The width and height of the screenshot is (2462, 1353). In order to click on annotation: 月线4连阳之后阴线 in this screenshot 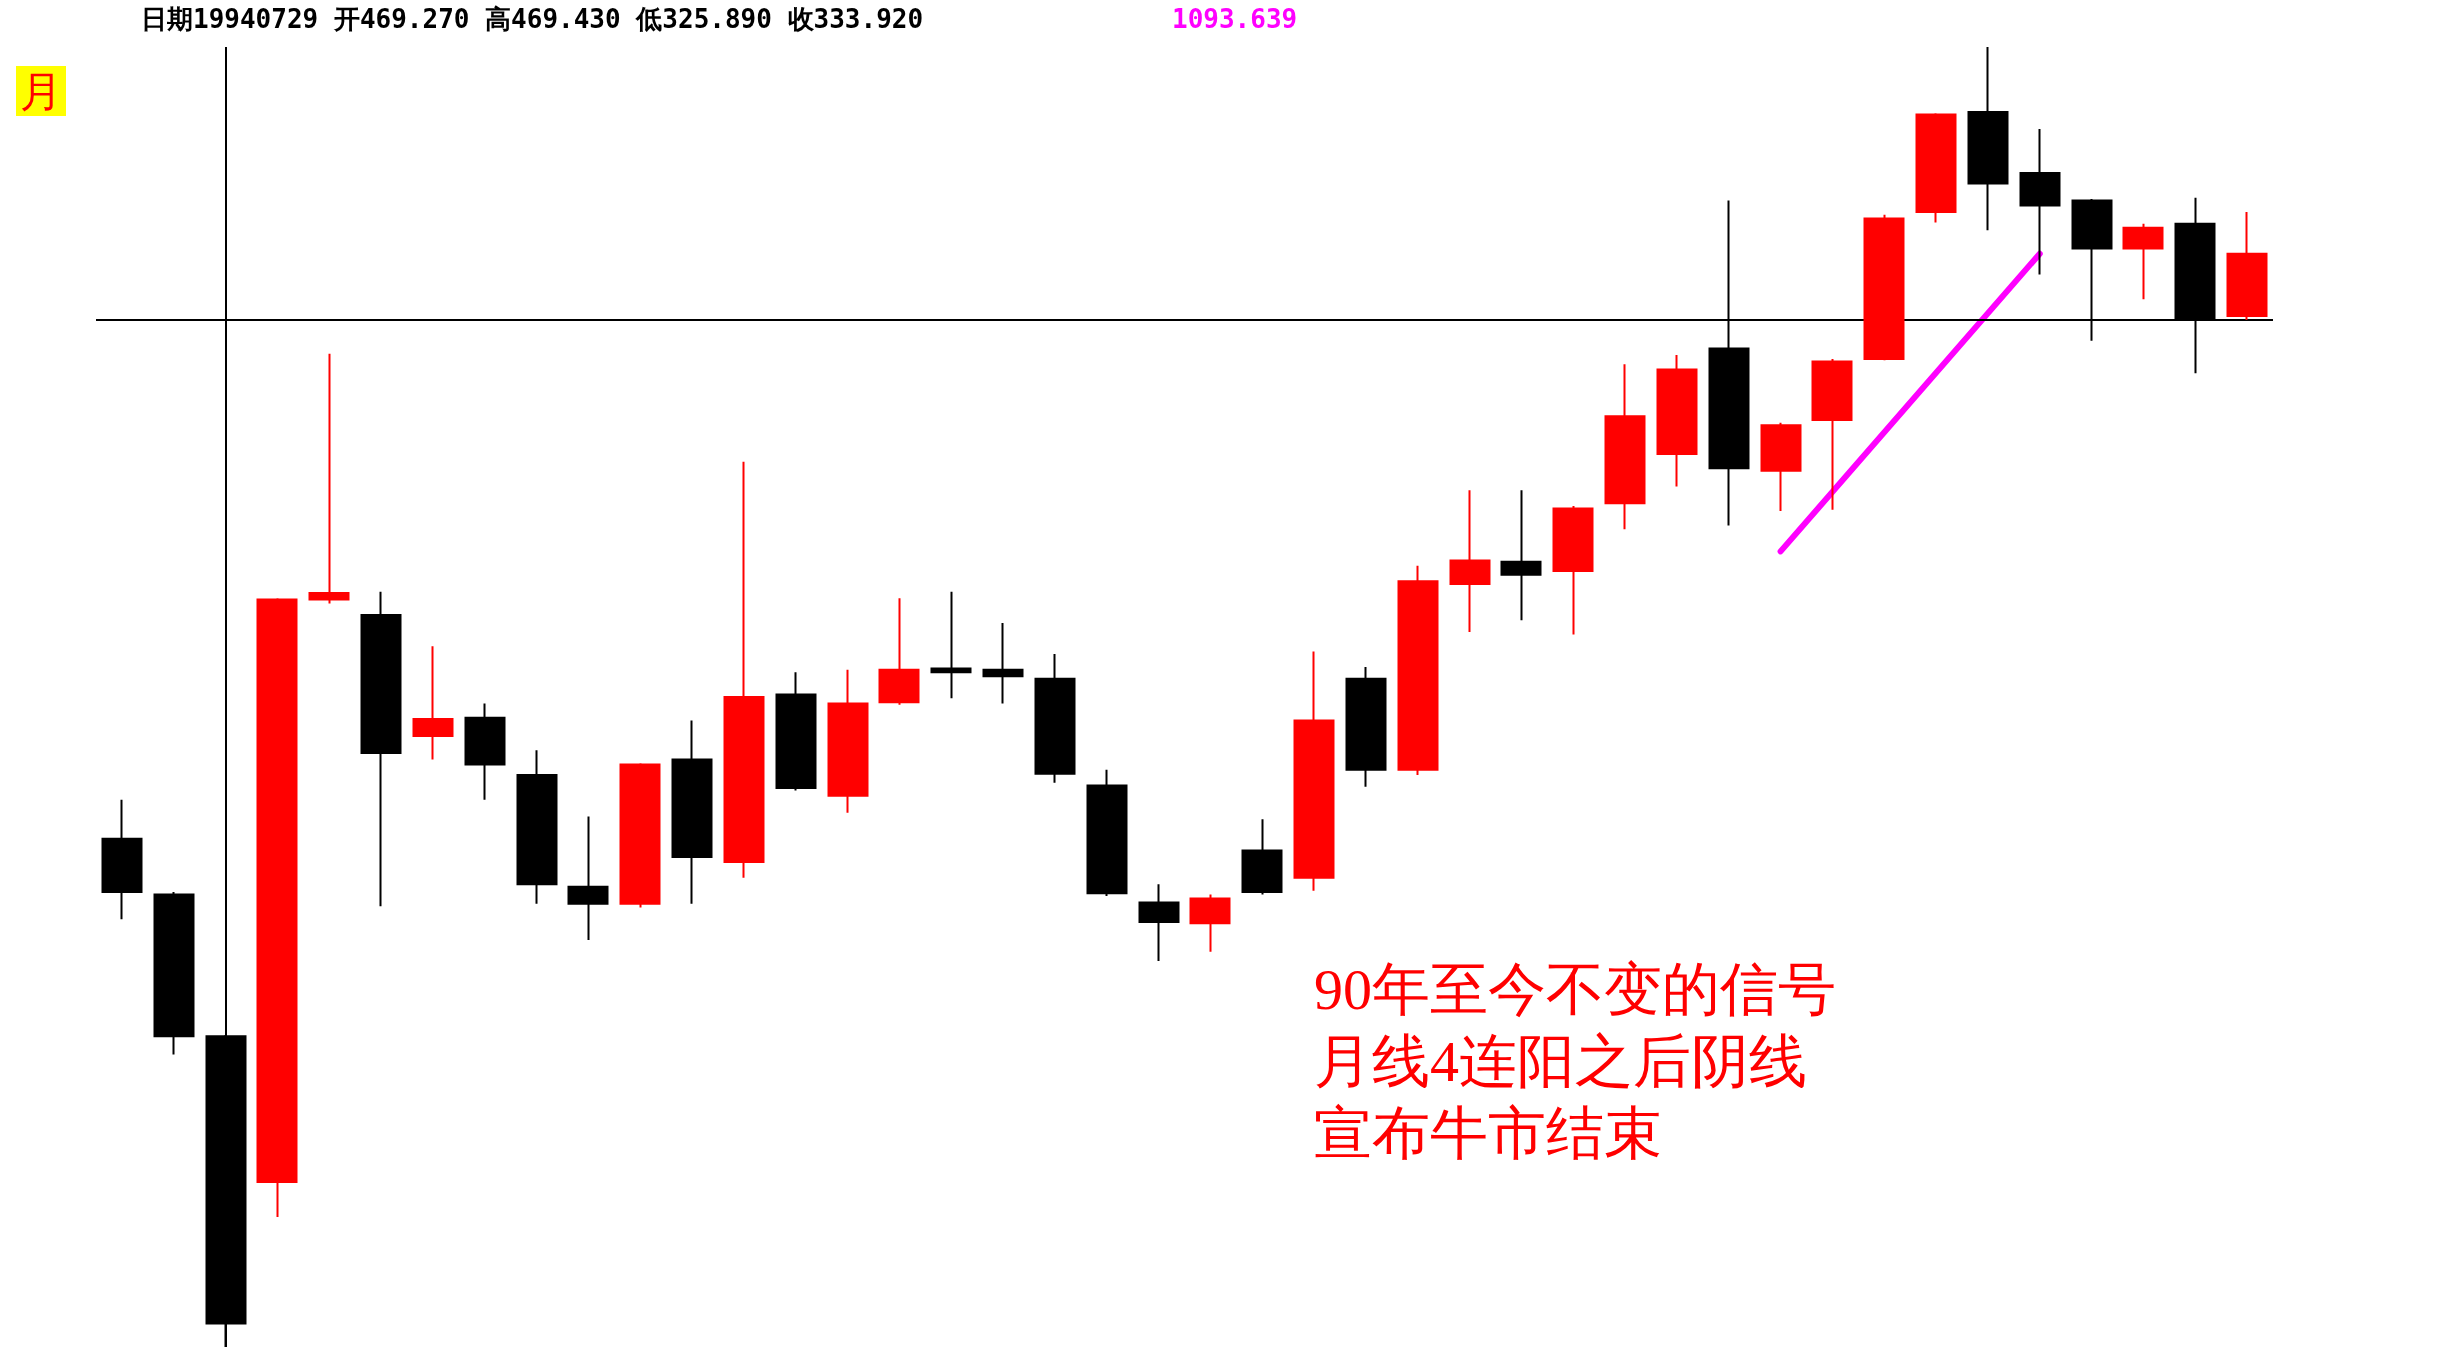, I will do `click(1560, 1061)`.